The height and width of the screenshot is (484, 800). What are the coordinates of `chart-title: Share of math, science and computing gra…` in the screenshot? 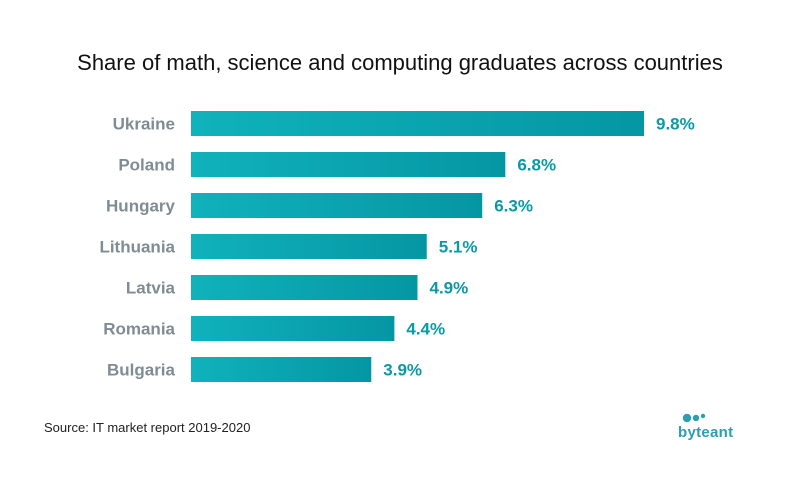 It's located at (400, 62).